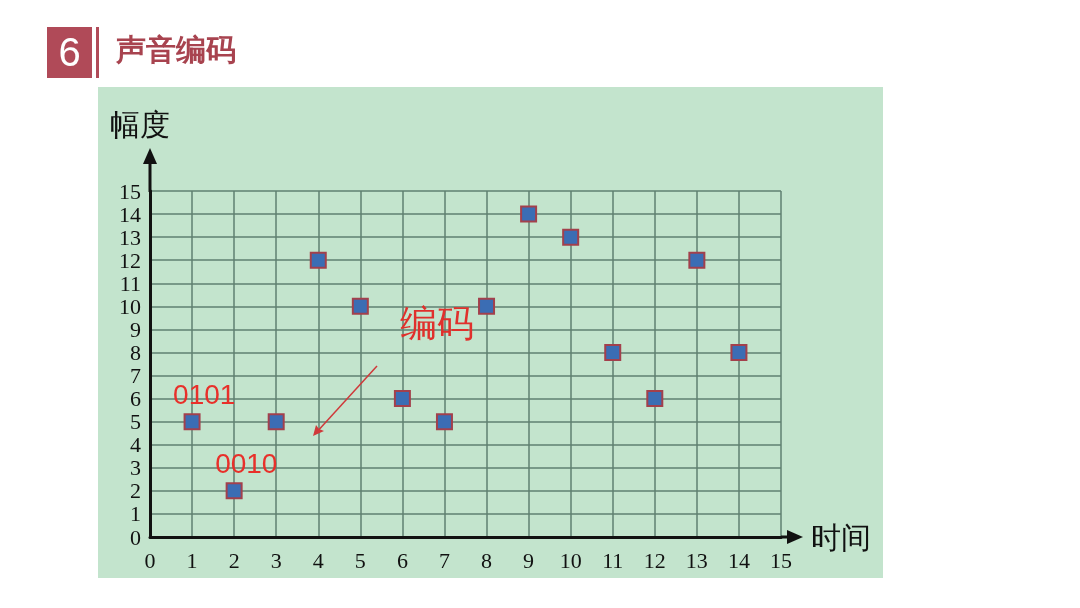 The image size is (1080, 608). Describe the element at coordinates (130, 214) in the screenshot. I see `y-tick-label: 14` at that location.